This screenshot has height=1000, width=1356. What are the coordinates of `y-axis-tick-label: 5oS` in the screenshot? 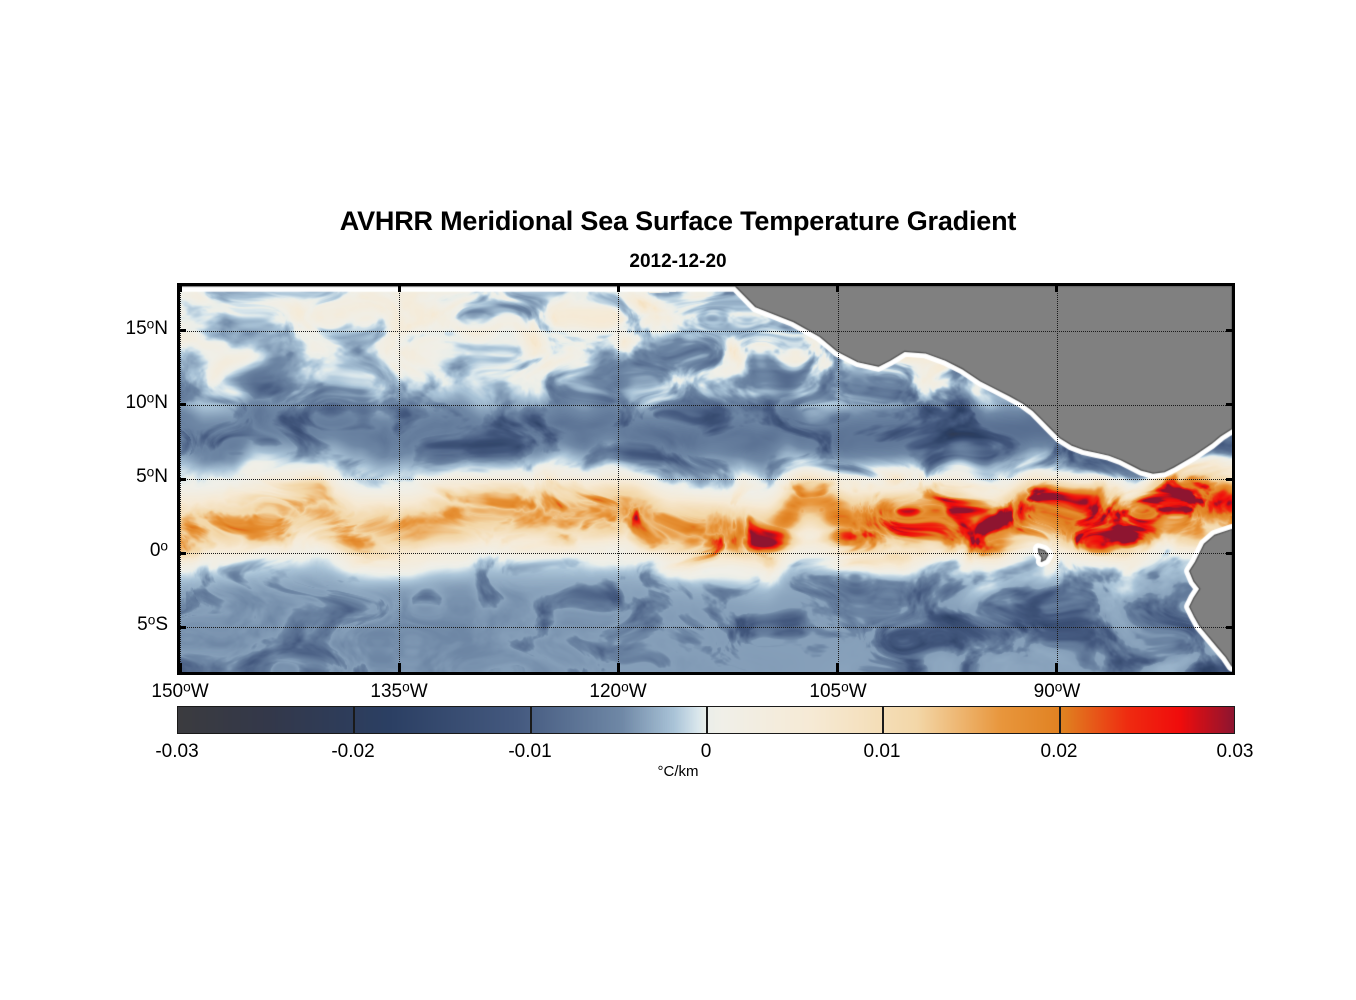 It's located at (152, 623).